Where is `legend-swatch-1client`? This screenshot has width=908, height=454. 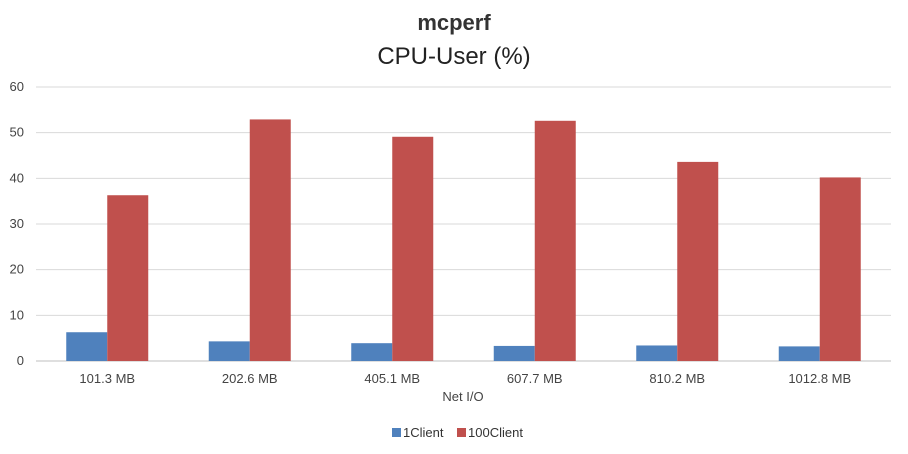
legend-swatch-1client is located at coordinates (396, 432).